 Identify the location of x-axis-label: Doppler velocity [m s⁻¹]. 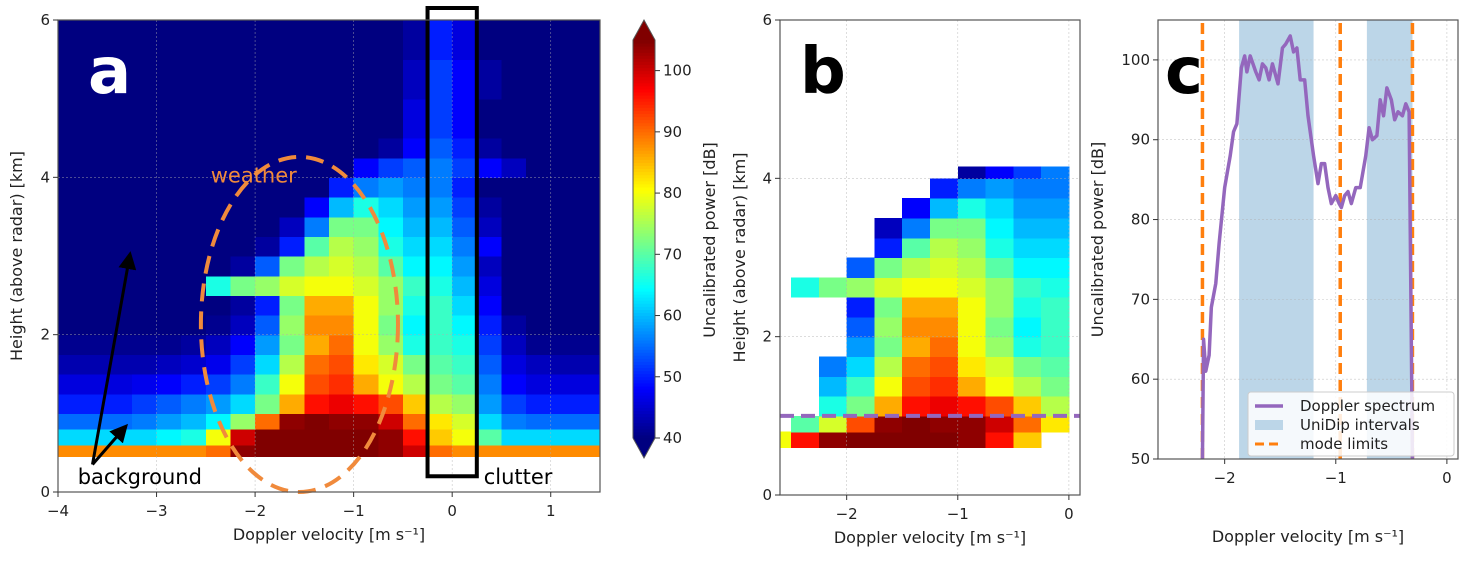
(329, 534).